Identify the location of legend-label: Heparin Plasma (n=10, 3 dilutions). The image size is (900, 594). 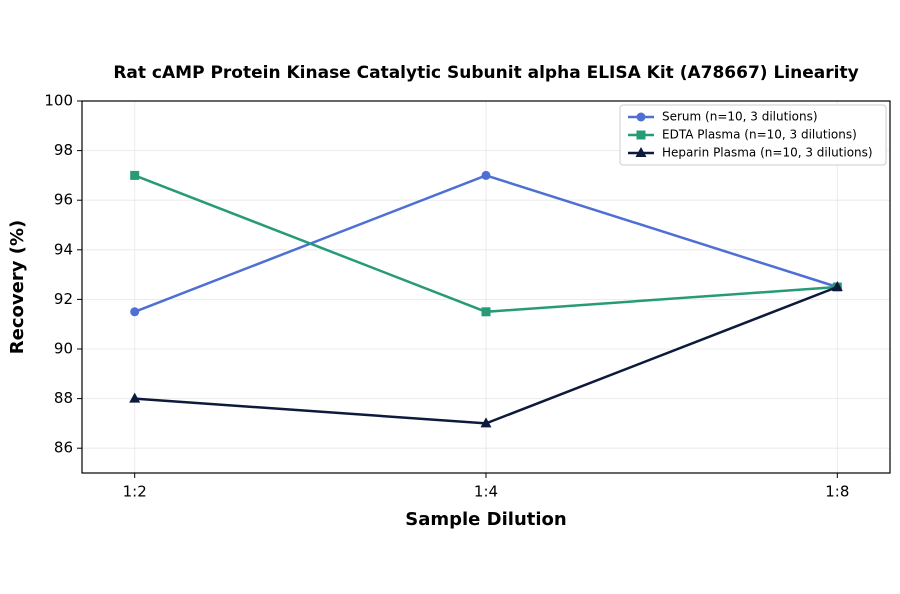
(767, 153).